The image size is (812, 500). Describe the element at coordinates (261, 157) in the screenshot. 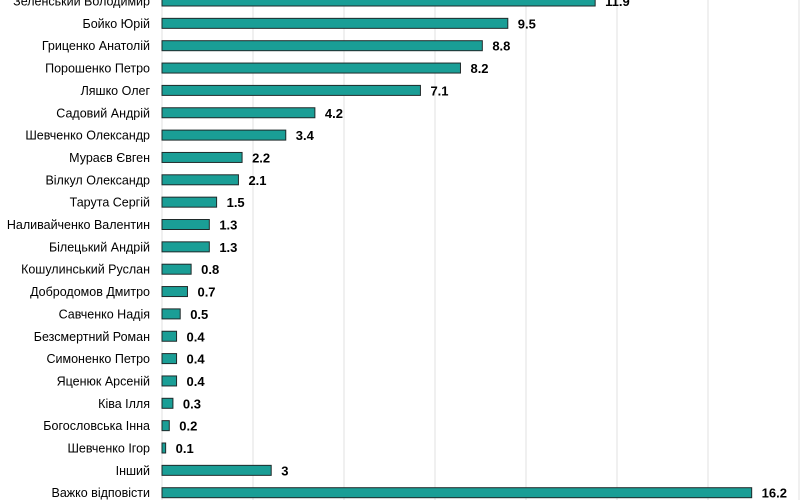

I see `value-label-7: 2.2` at that location.